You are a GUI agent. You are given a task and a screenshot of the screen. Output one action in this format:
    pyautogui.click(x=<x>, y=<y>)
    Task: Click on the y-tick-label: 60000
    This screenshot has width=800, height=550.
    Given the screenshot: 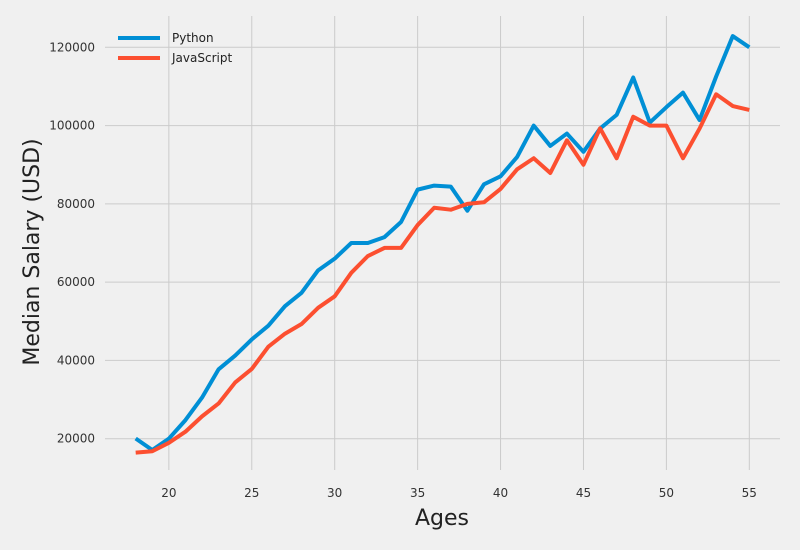 What is the action you would take?
    pyautogui.click(x=76, y=282)
    